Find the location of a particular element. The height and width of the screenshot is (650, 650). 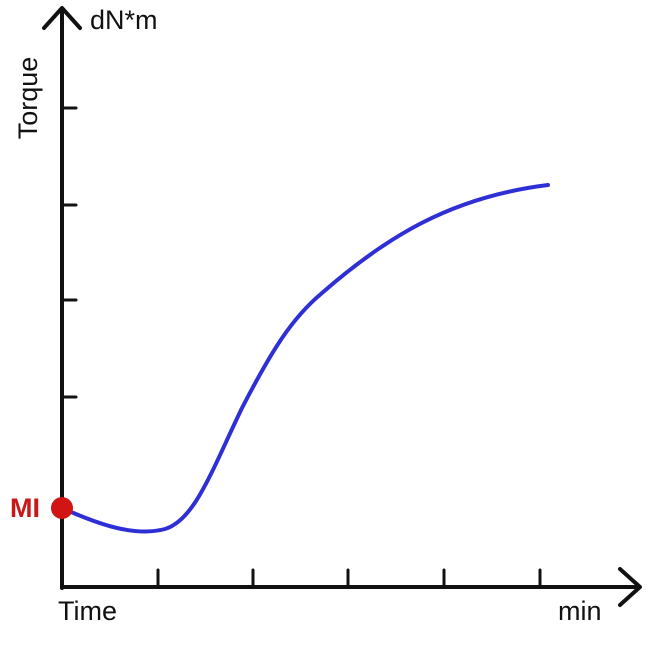

y-axis-arrow is located at coordinates (62, 18).